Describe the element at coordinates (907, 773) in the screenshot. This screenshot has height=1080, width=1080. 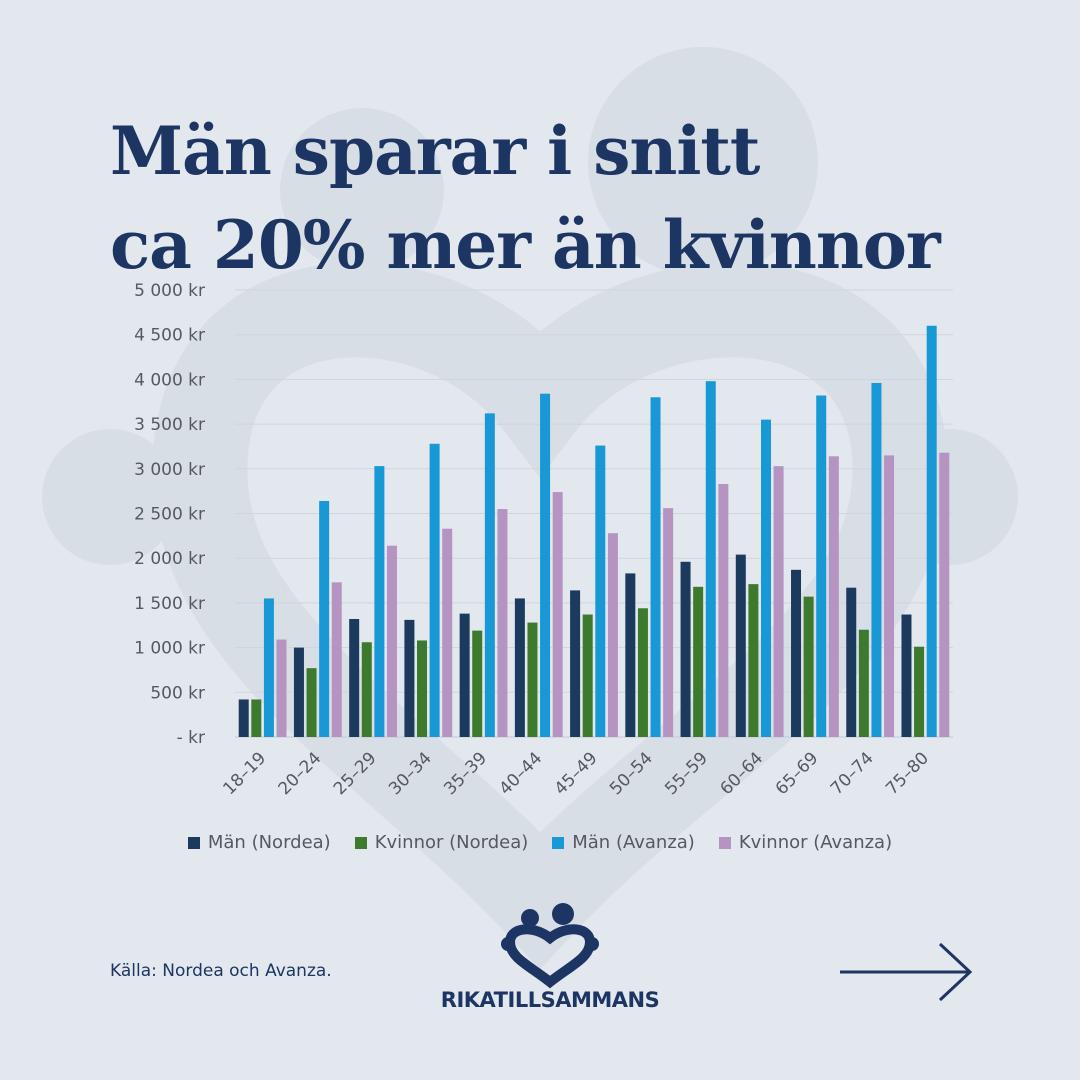
I see `x-tick-label: 75–80` at that location.